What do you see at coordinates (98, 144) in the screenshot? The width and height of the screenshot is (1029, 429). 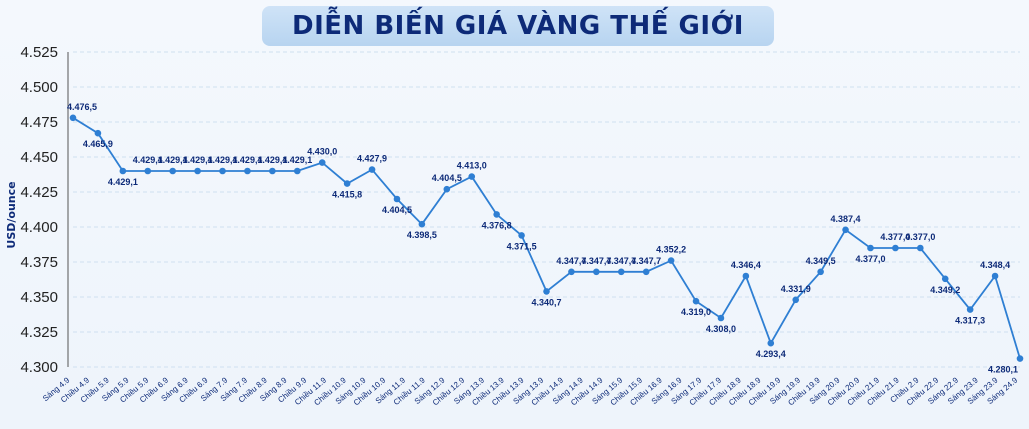 I see `data-label: 4.465,9` at bounding box center [98, 144].